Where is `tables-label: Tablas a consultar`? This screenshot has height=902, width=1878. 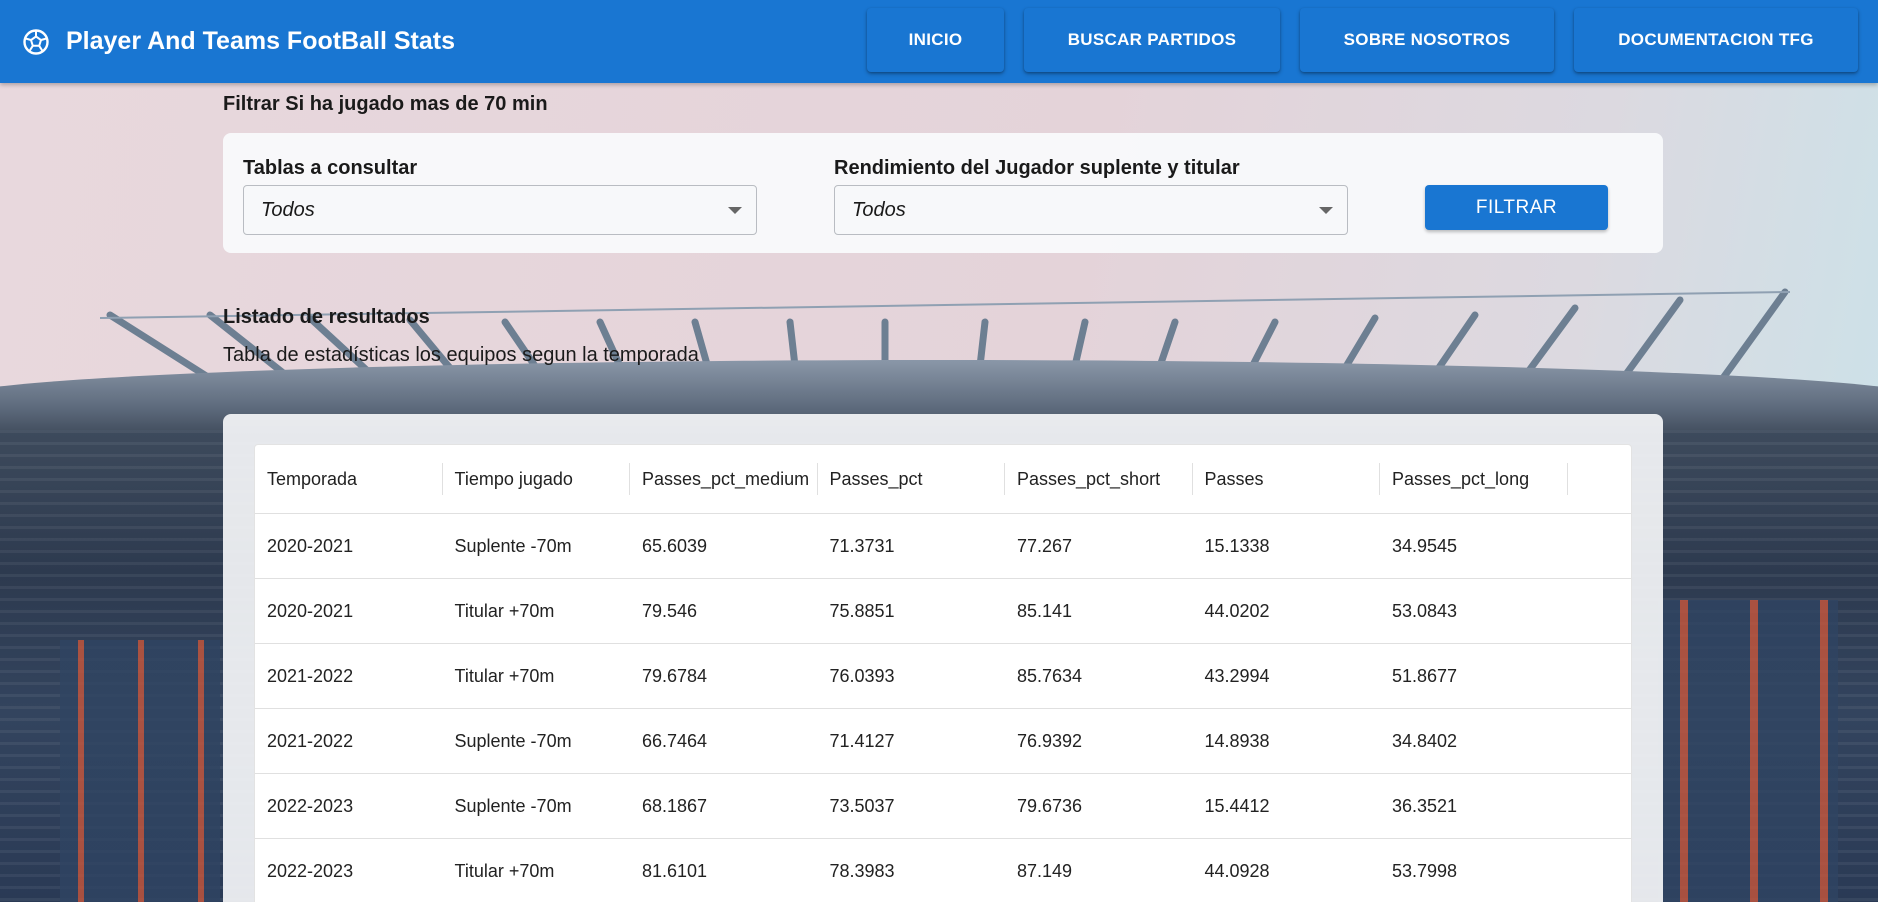 tables-label: Tablas a consultar is located at coordinates (330, 168).